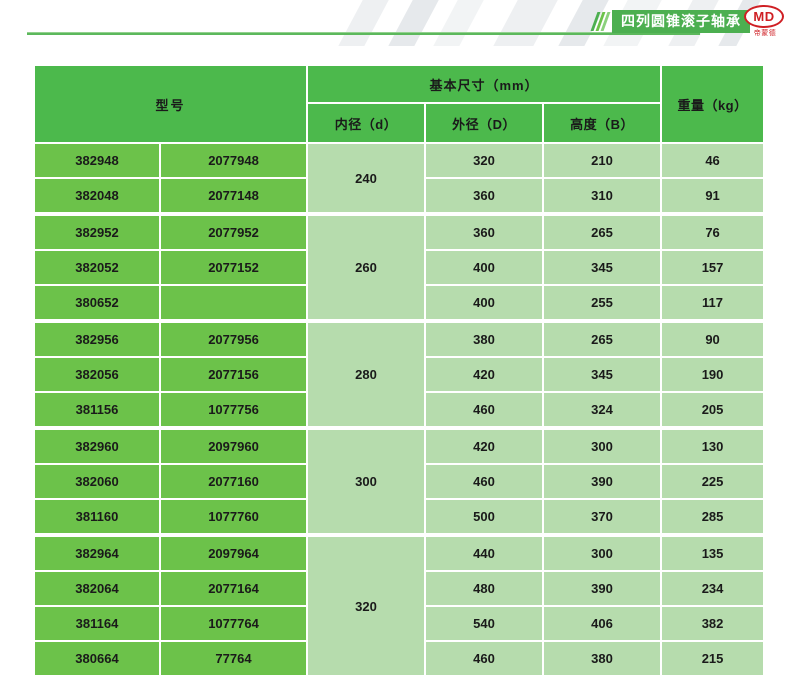 Image resolution: width=790 pixels, height=677 pixels. I want to click on cell-weight: 135, so click(713, 552).